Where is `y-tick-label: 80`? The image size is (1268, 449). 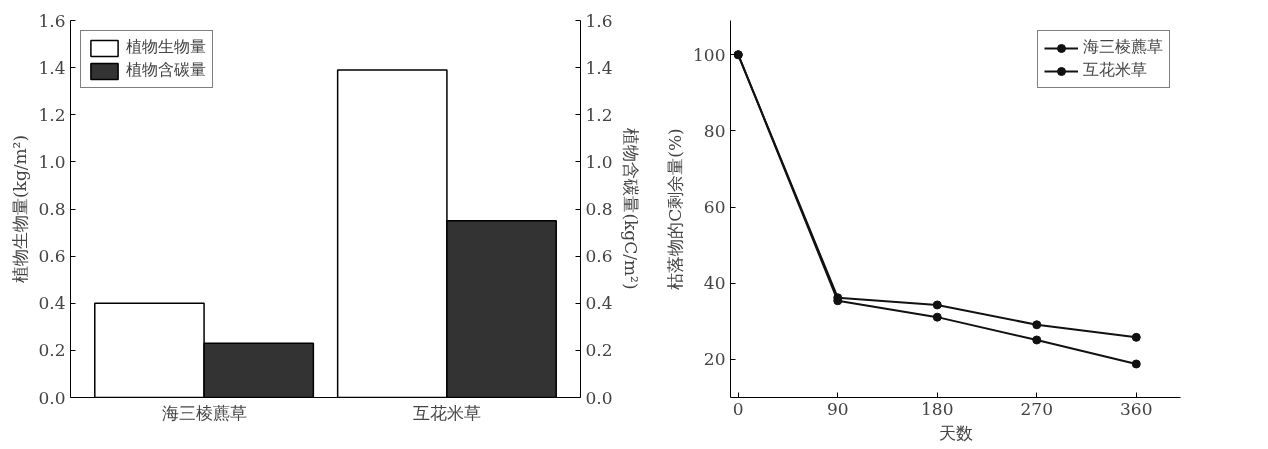
y-tick-label: 80 is located at coordinates (714, 130).